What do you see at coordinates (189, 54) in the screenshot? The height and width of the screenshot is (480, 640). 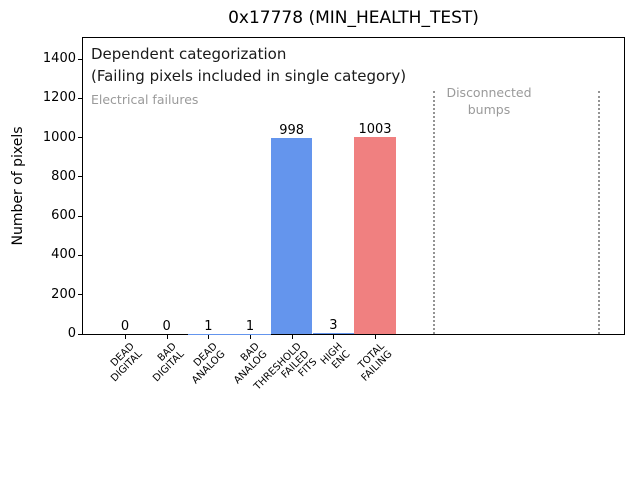 I see `annotation-dependent-categorization-line1: Dependent categorization` at bounding box center [189, 54].